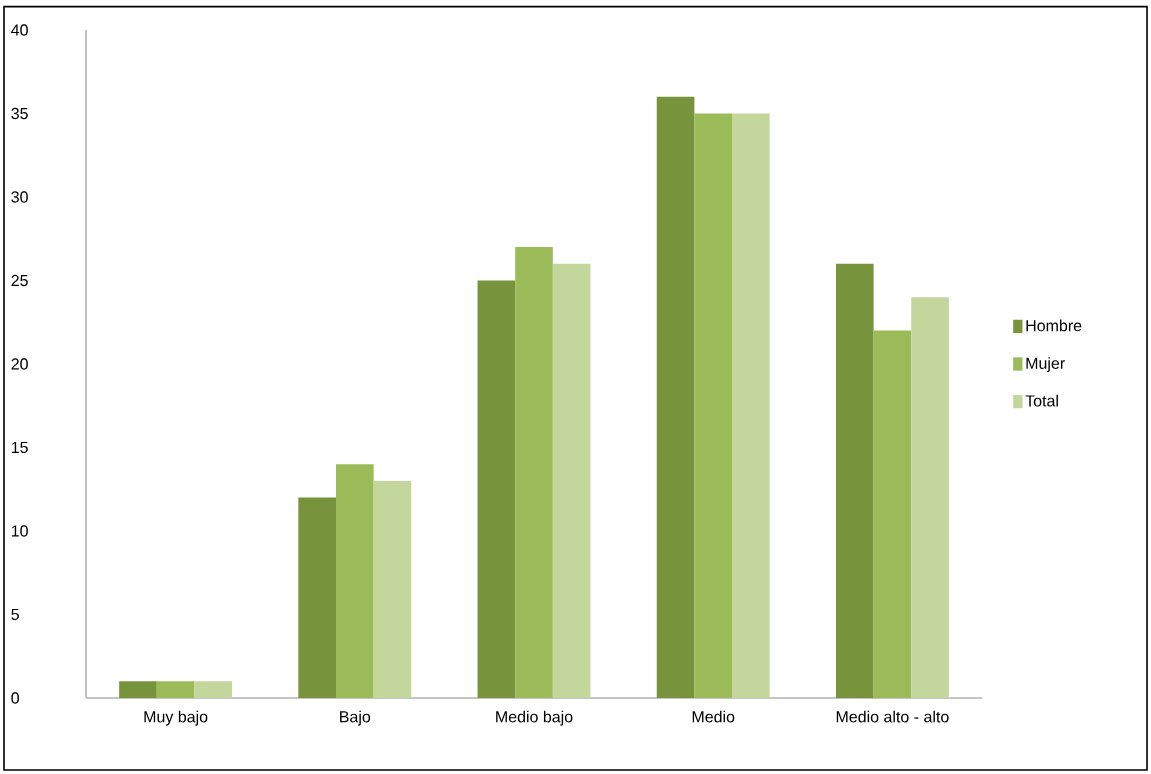 Image resolution: width=1151 pixels, height=774 pixels. Describe the element at coordinates (19, 30) in the screenshot. I see `y-tick-label: 40` at that location.